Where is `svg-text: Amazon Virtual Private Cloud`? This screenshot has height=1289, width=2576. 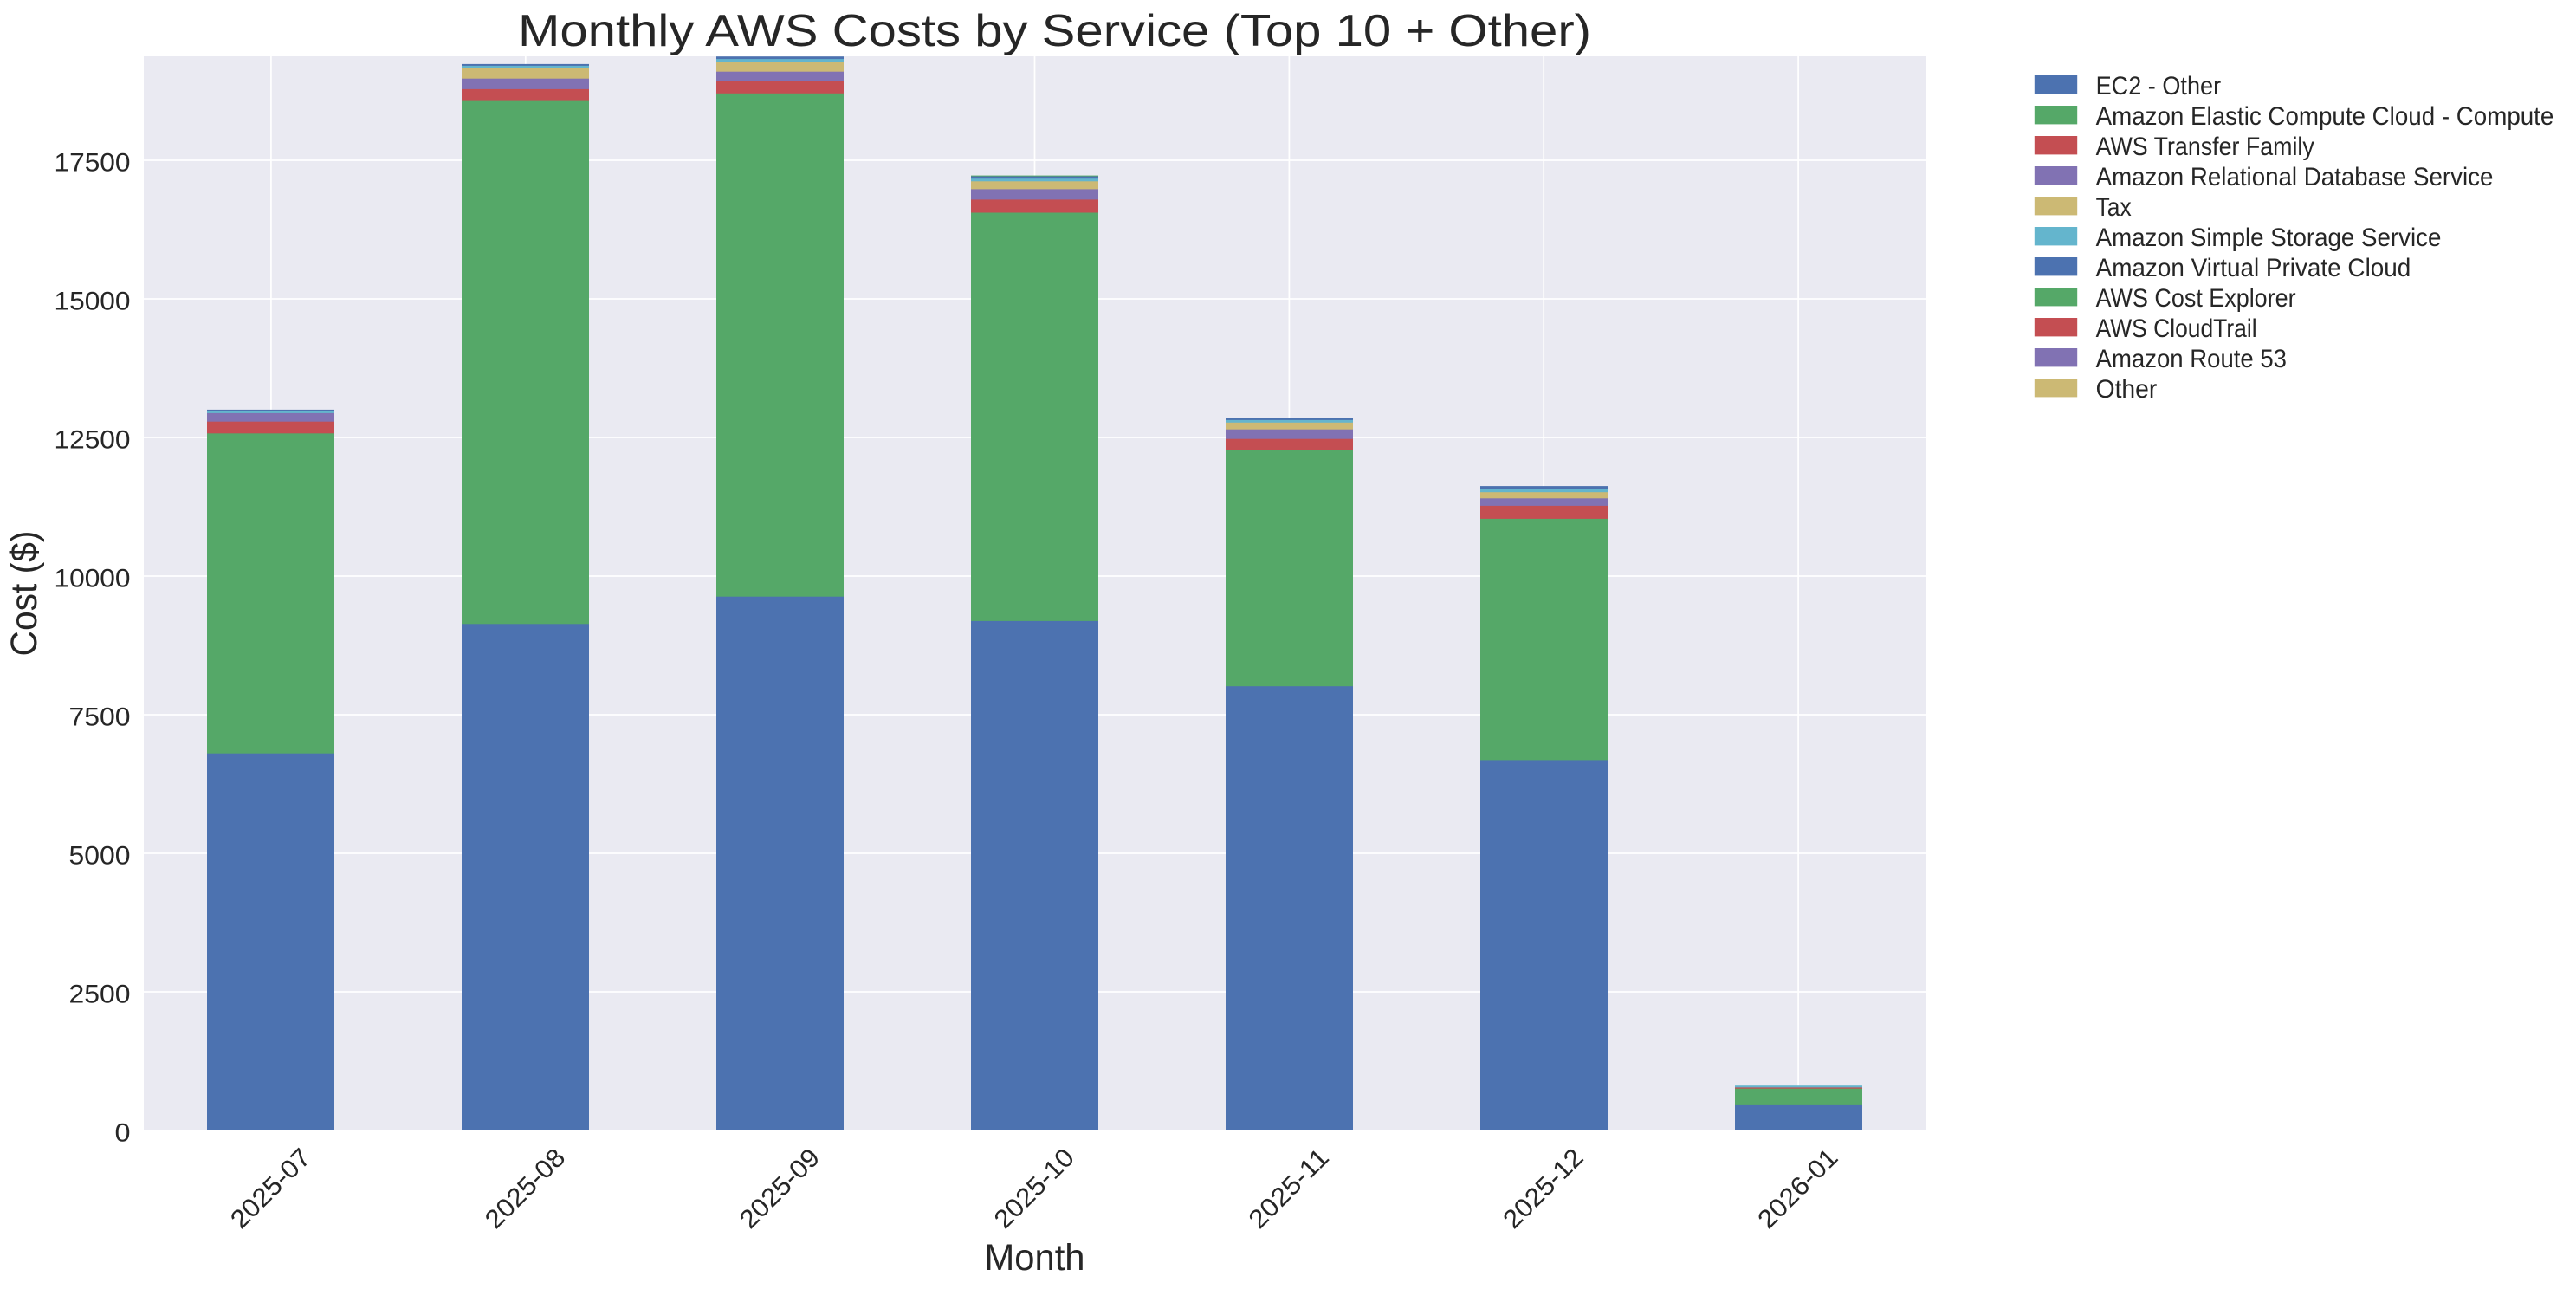 svg-text: Amazon Virtual Private Cloud is located at coordinates (2253, 268).